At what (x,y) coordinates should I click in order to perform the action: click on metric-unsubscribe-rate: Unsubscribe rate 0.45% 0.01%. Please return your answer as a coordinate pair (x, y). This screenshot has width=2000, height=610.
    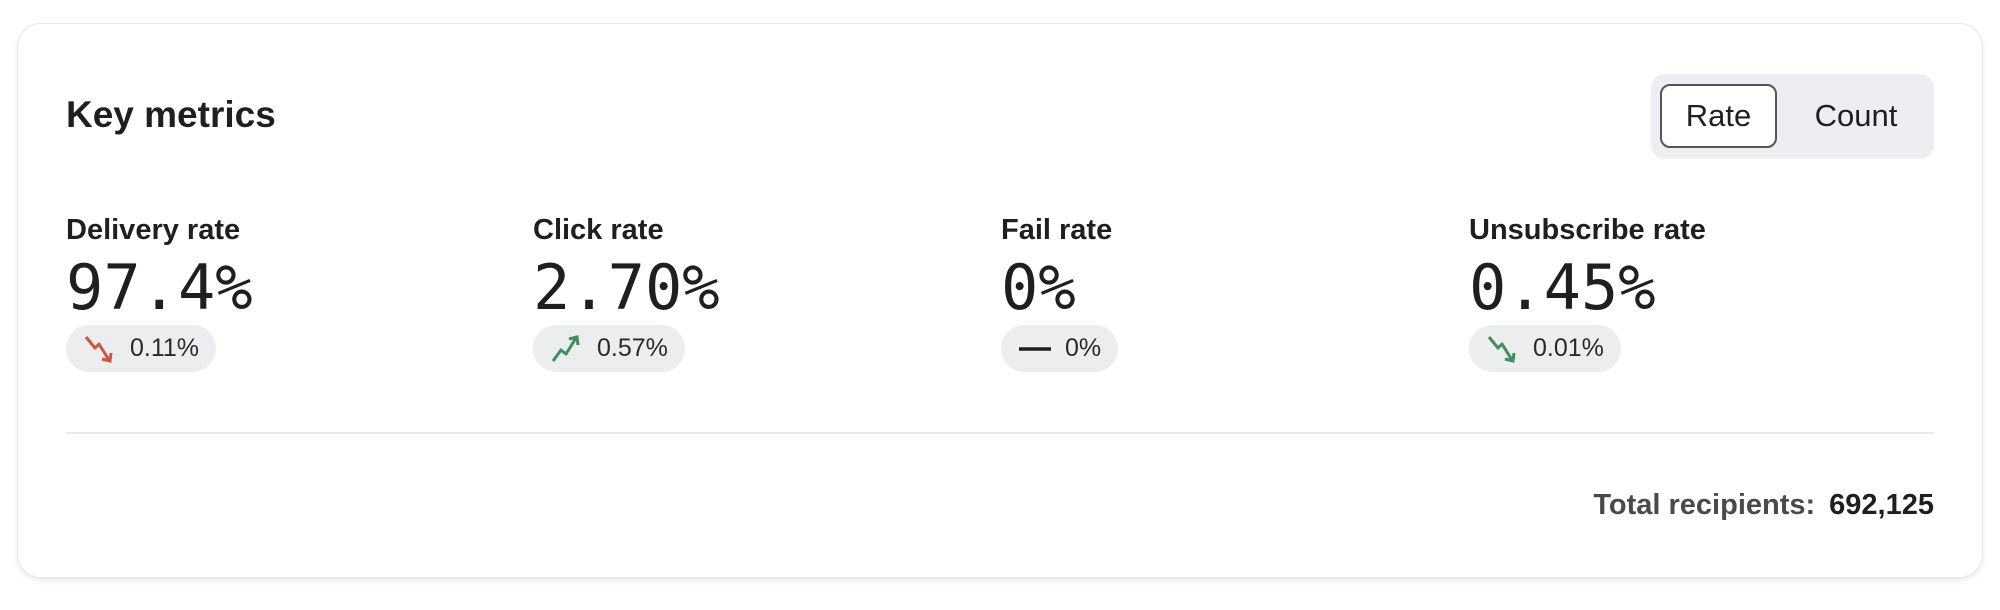
    Looking at the image, I should click on (1587, 293).